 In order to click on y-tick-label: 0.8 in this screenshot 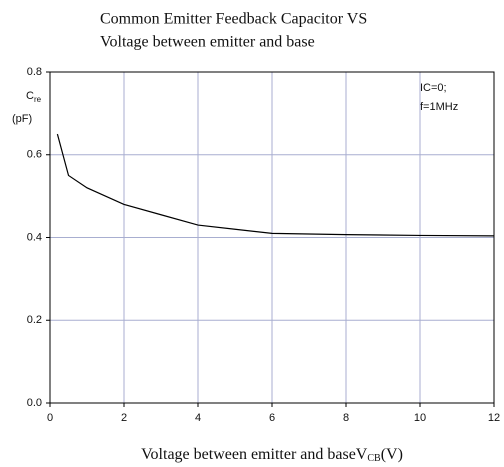, I will do `click(34, 72)`.